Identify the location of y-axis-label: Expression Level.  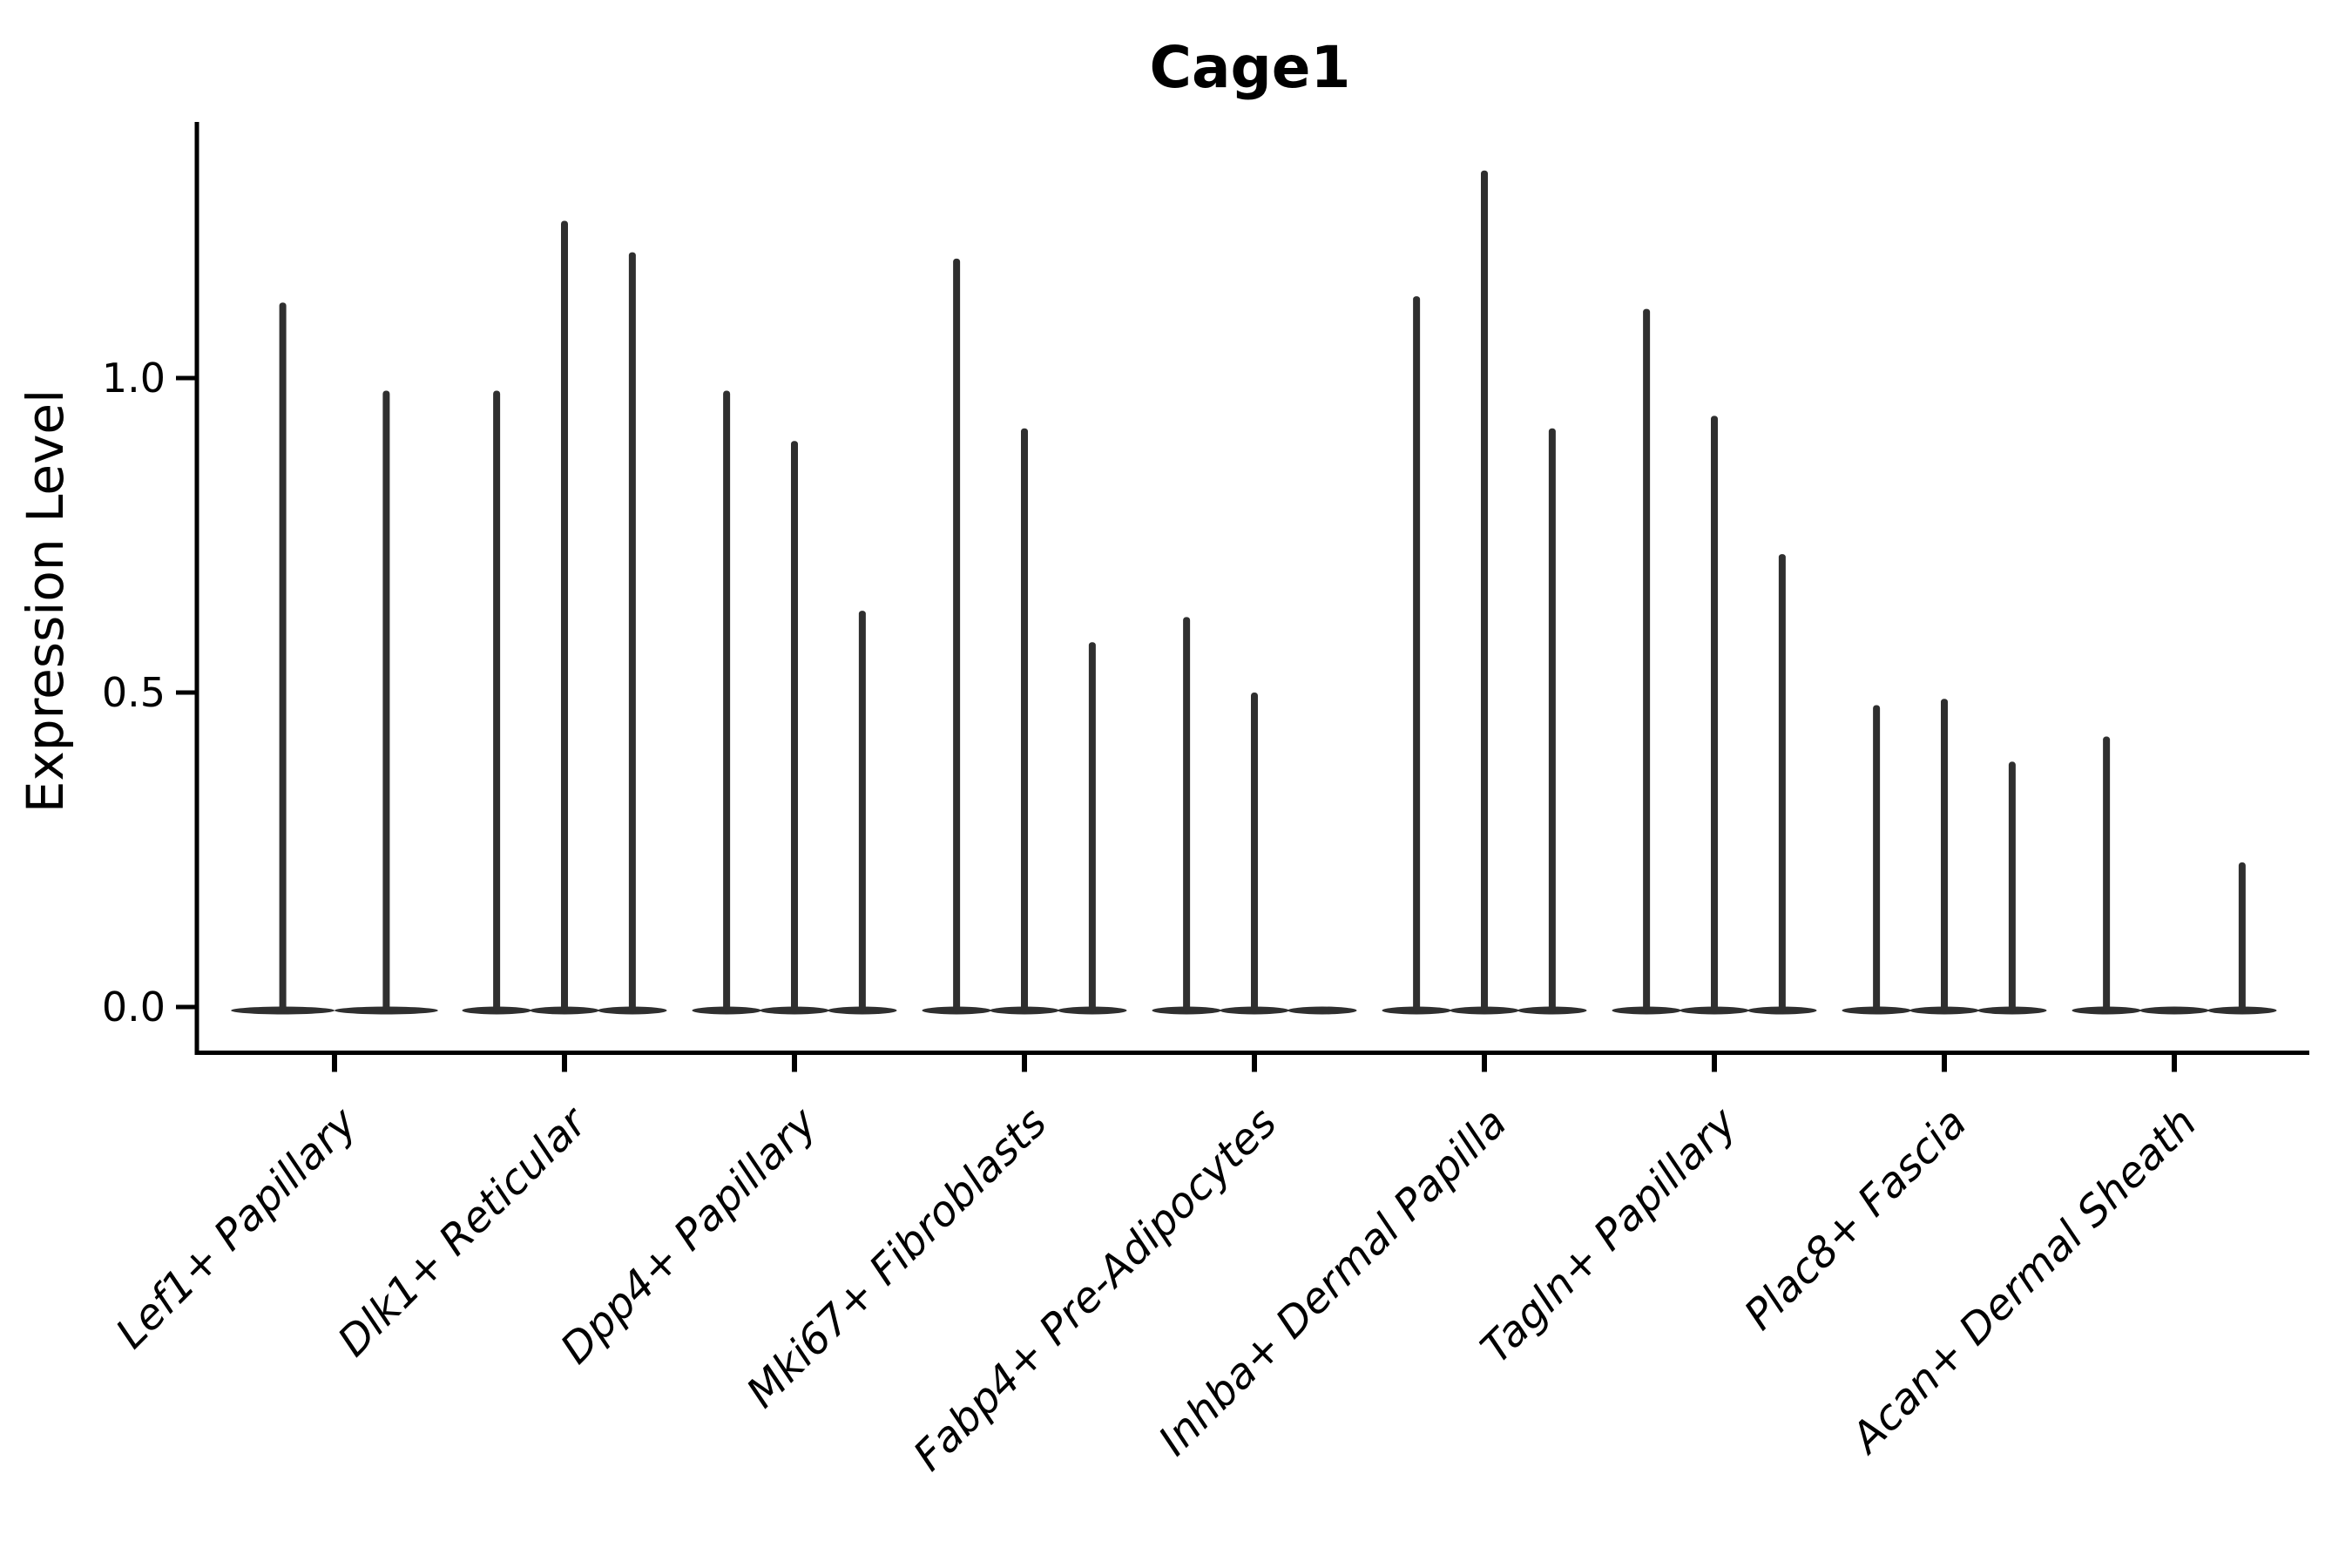
(45, 601).